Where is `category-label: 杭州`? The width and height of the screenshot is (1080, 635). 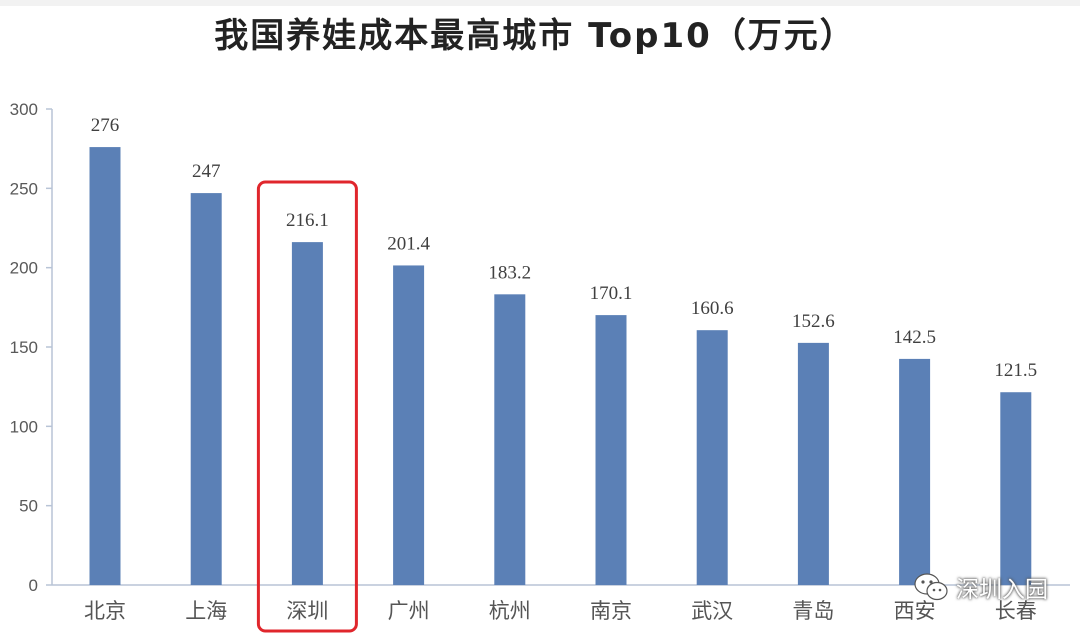 category-label: 杭州 is located at coordinates (510, 611).